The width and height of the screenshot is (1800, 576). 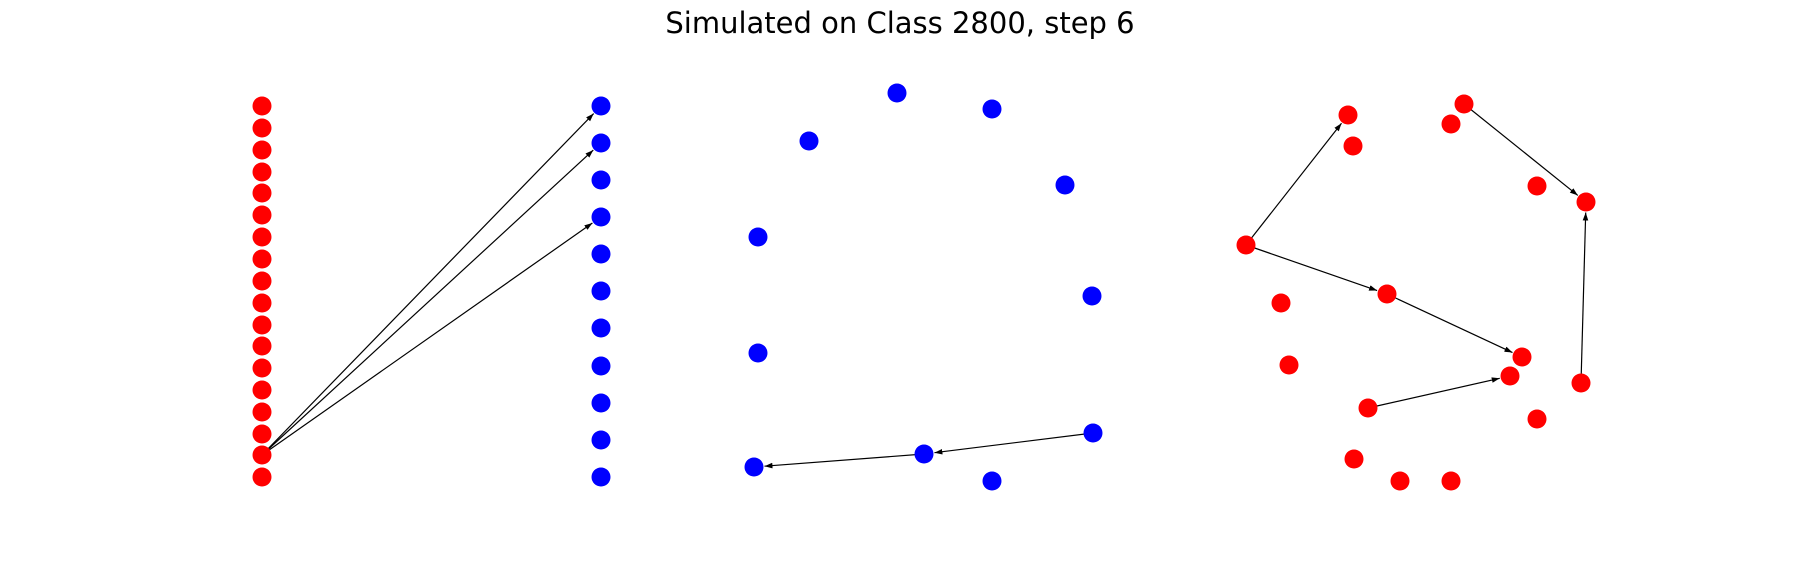 What do you see at coordinates (844, 461) in the screenshot?
I see `edge-B8-B9` at bounding box center [844, 461].